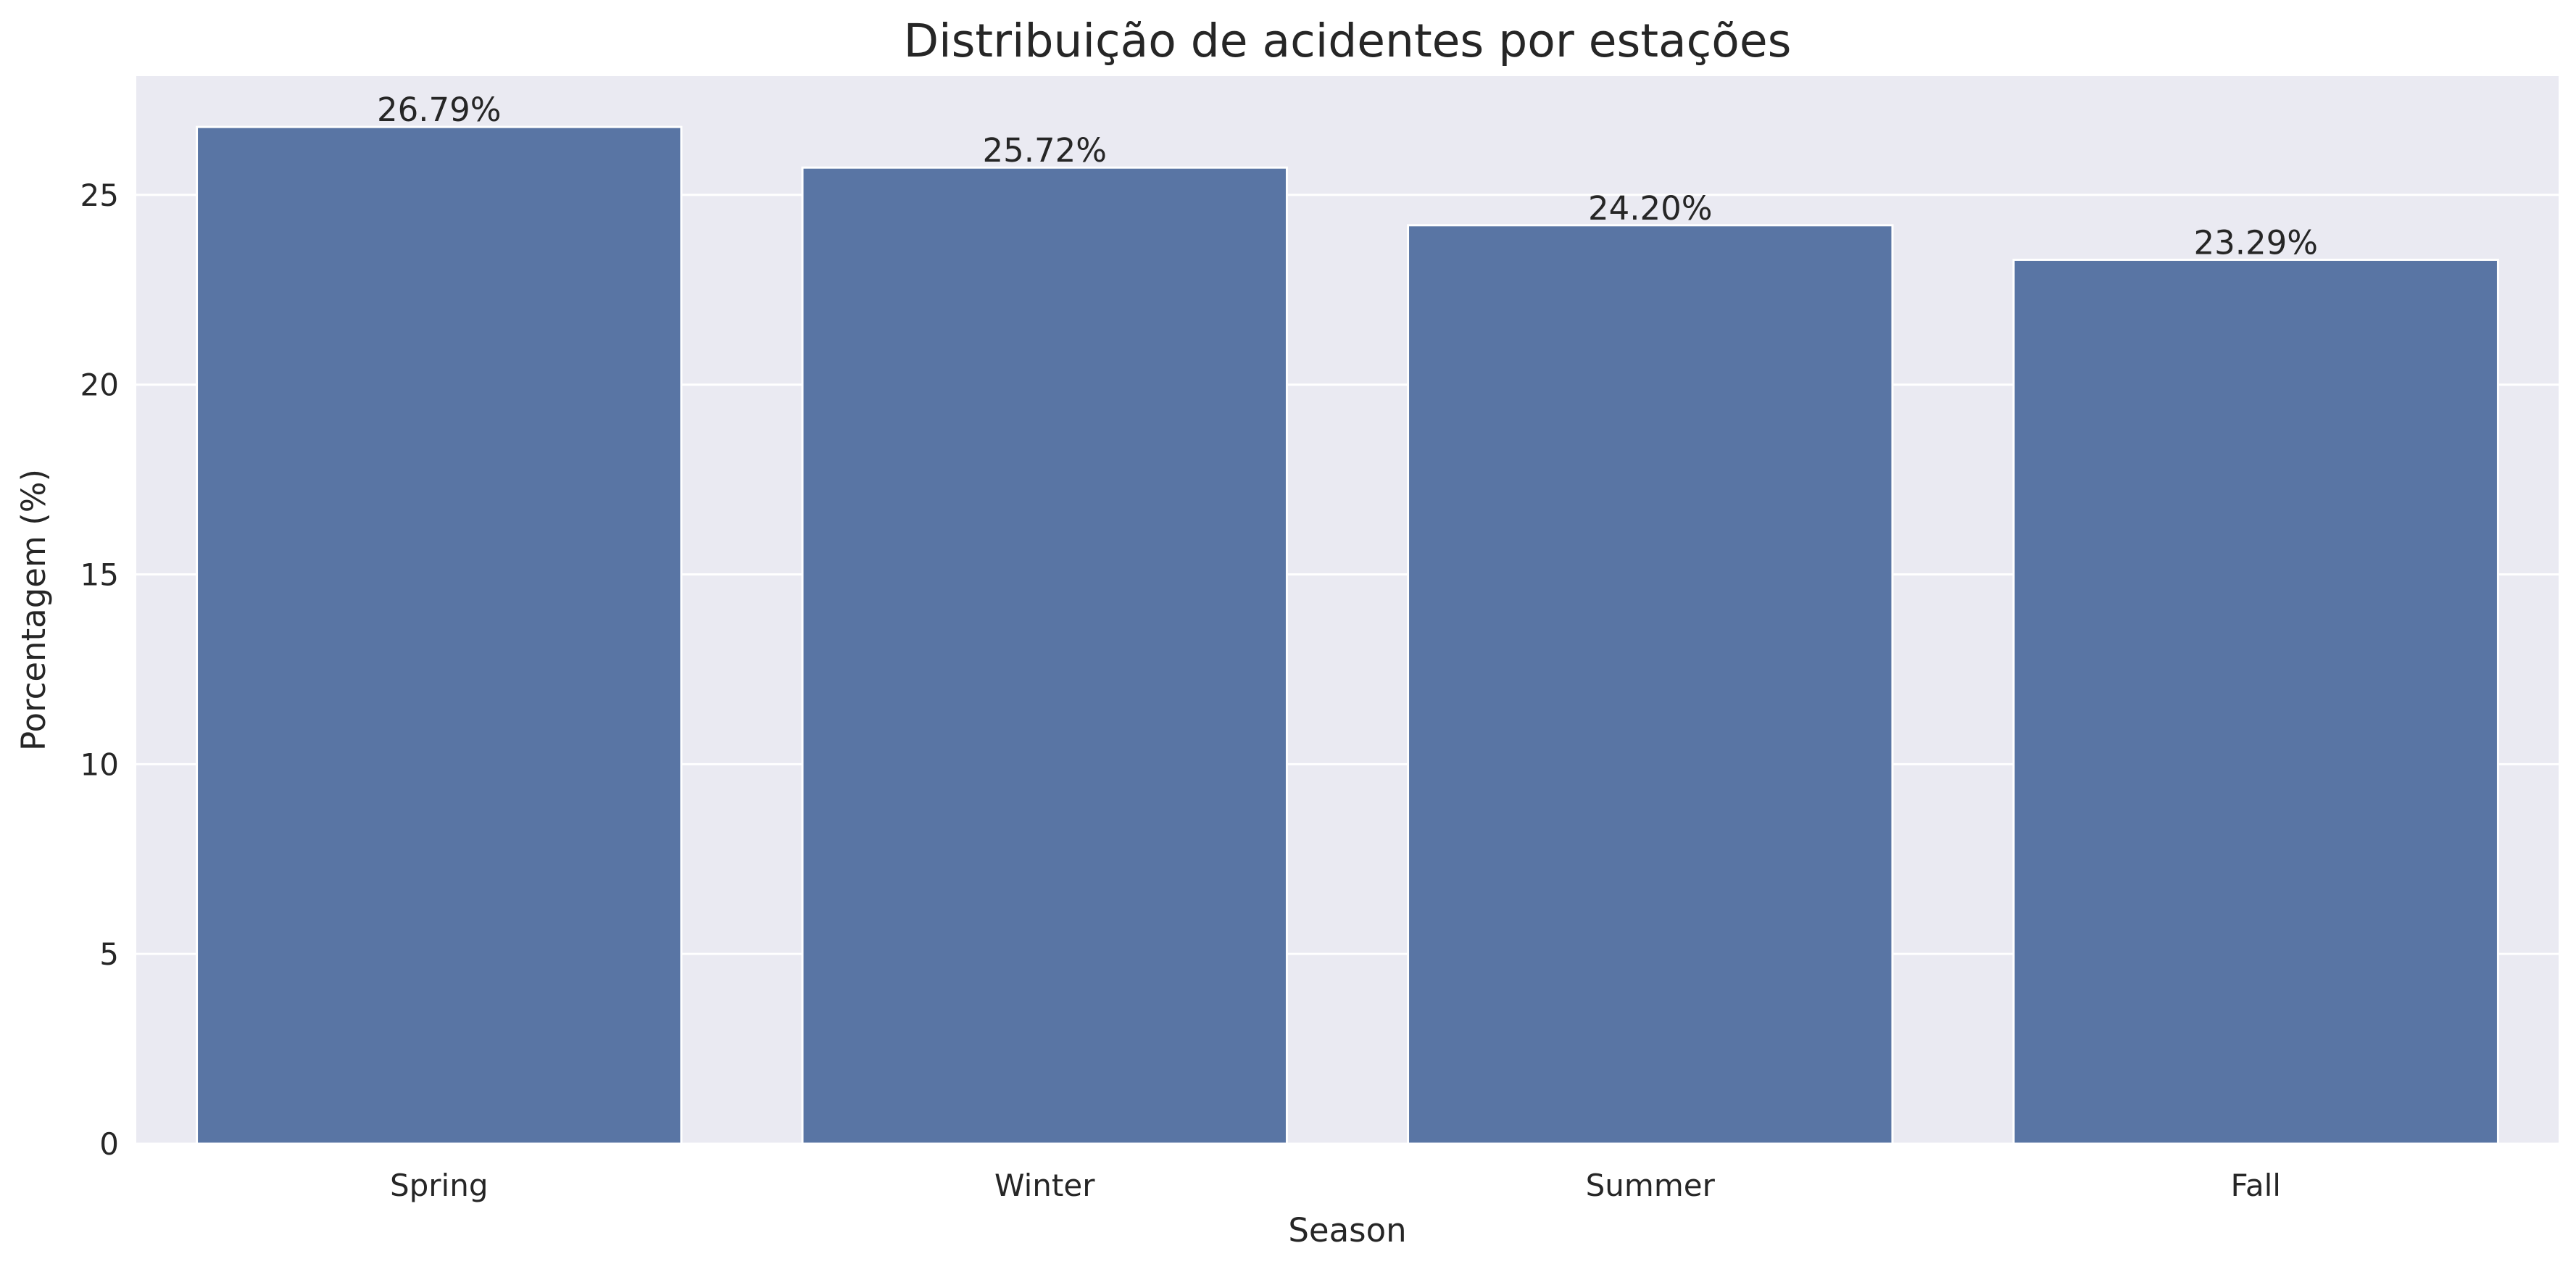  What do you see at coordinates (1651, 1185) in the screenshot?
I see `x-tick-label: Summer` at bounding box center [1651, 1185].